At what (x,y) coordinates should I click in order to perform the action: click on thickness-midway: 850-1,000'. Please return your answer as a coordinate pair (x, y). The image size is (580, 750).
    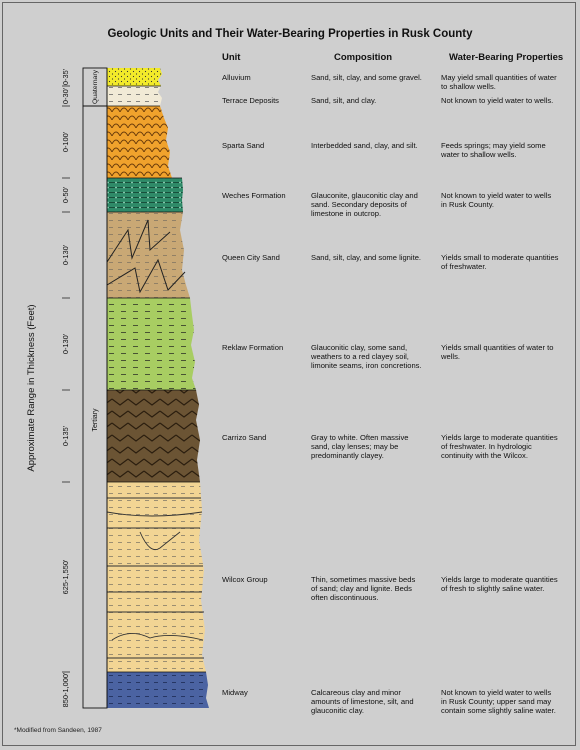
    Looking at the image, I should click on (65, 689).